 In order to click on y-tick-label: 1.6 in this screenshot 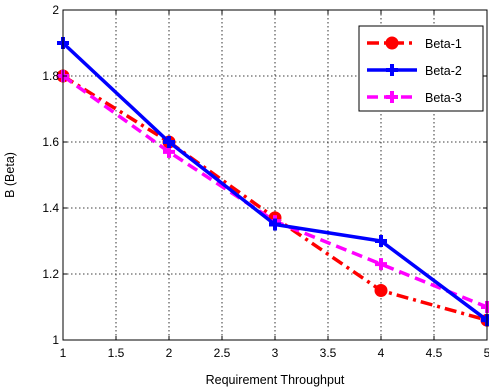, I will do `click(50, 142)`.